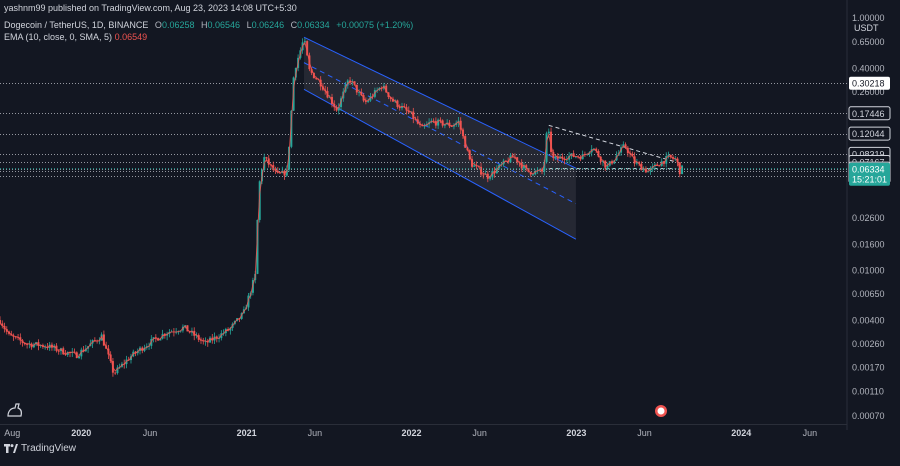 The image size is (900, 466). I want to click on dino-icon-shape, so click(14, 410).